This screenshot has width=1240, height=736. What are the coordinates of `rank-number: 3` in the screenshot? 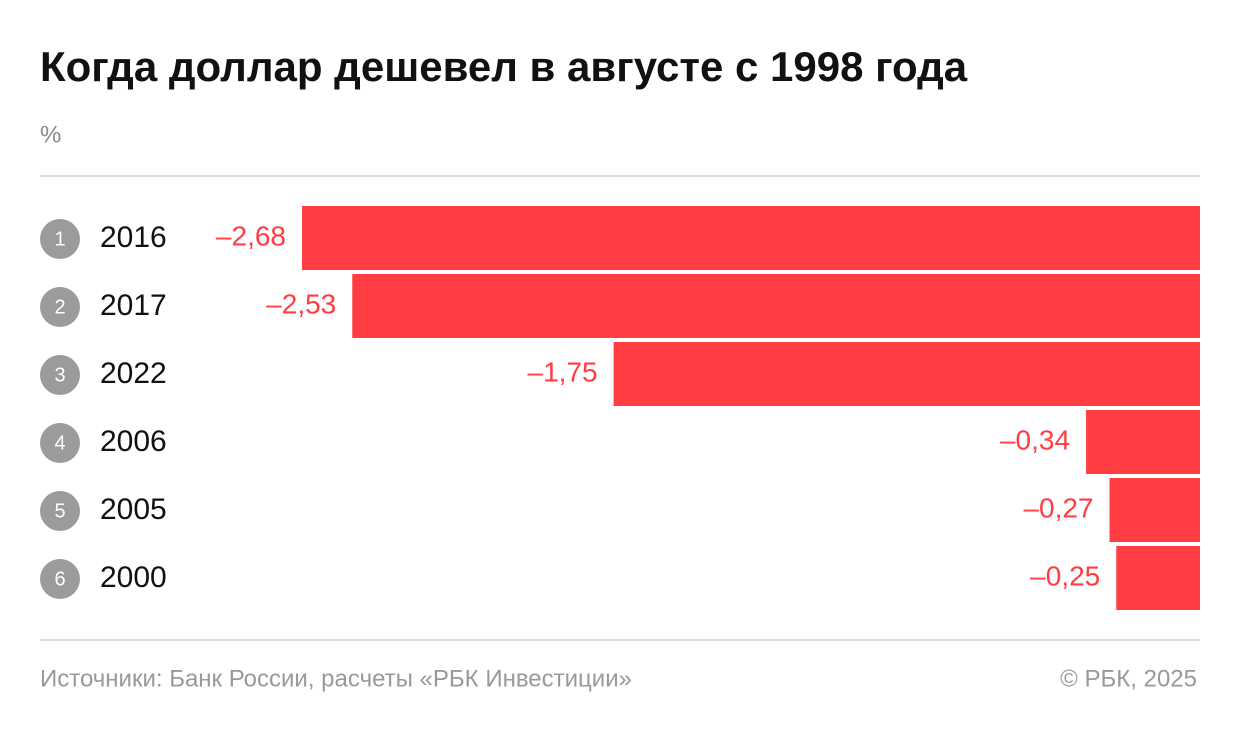 It's located at (59, 375).